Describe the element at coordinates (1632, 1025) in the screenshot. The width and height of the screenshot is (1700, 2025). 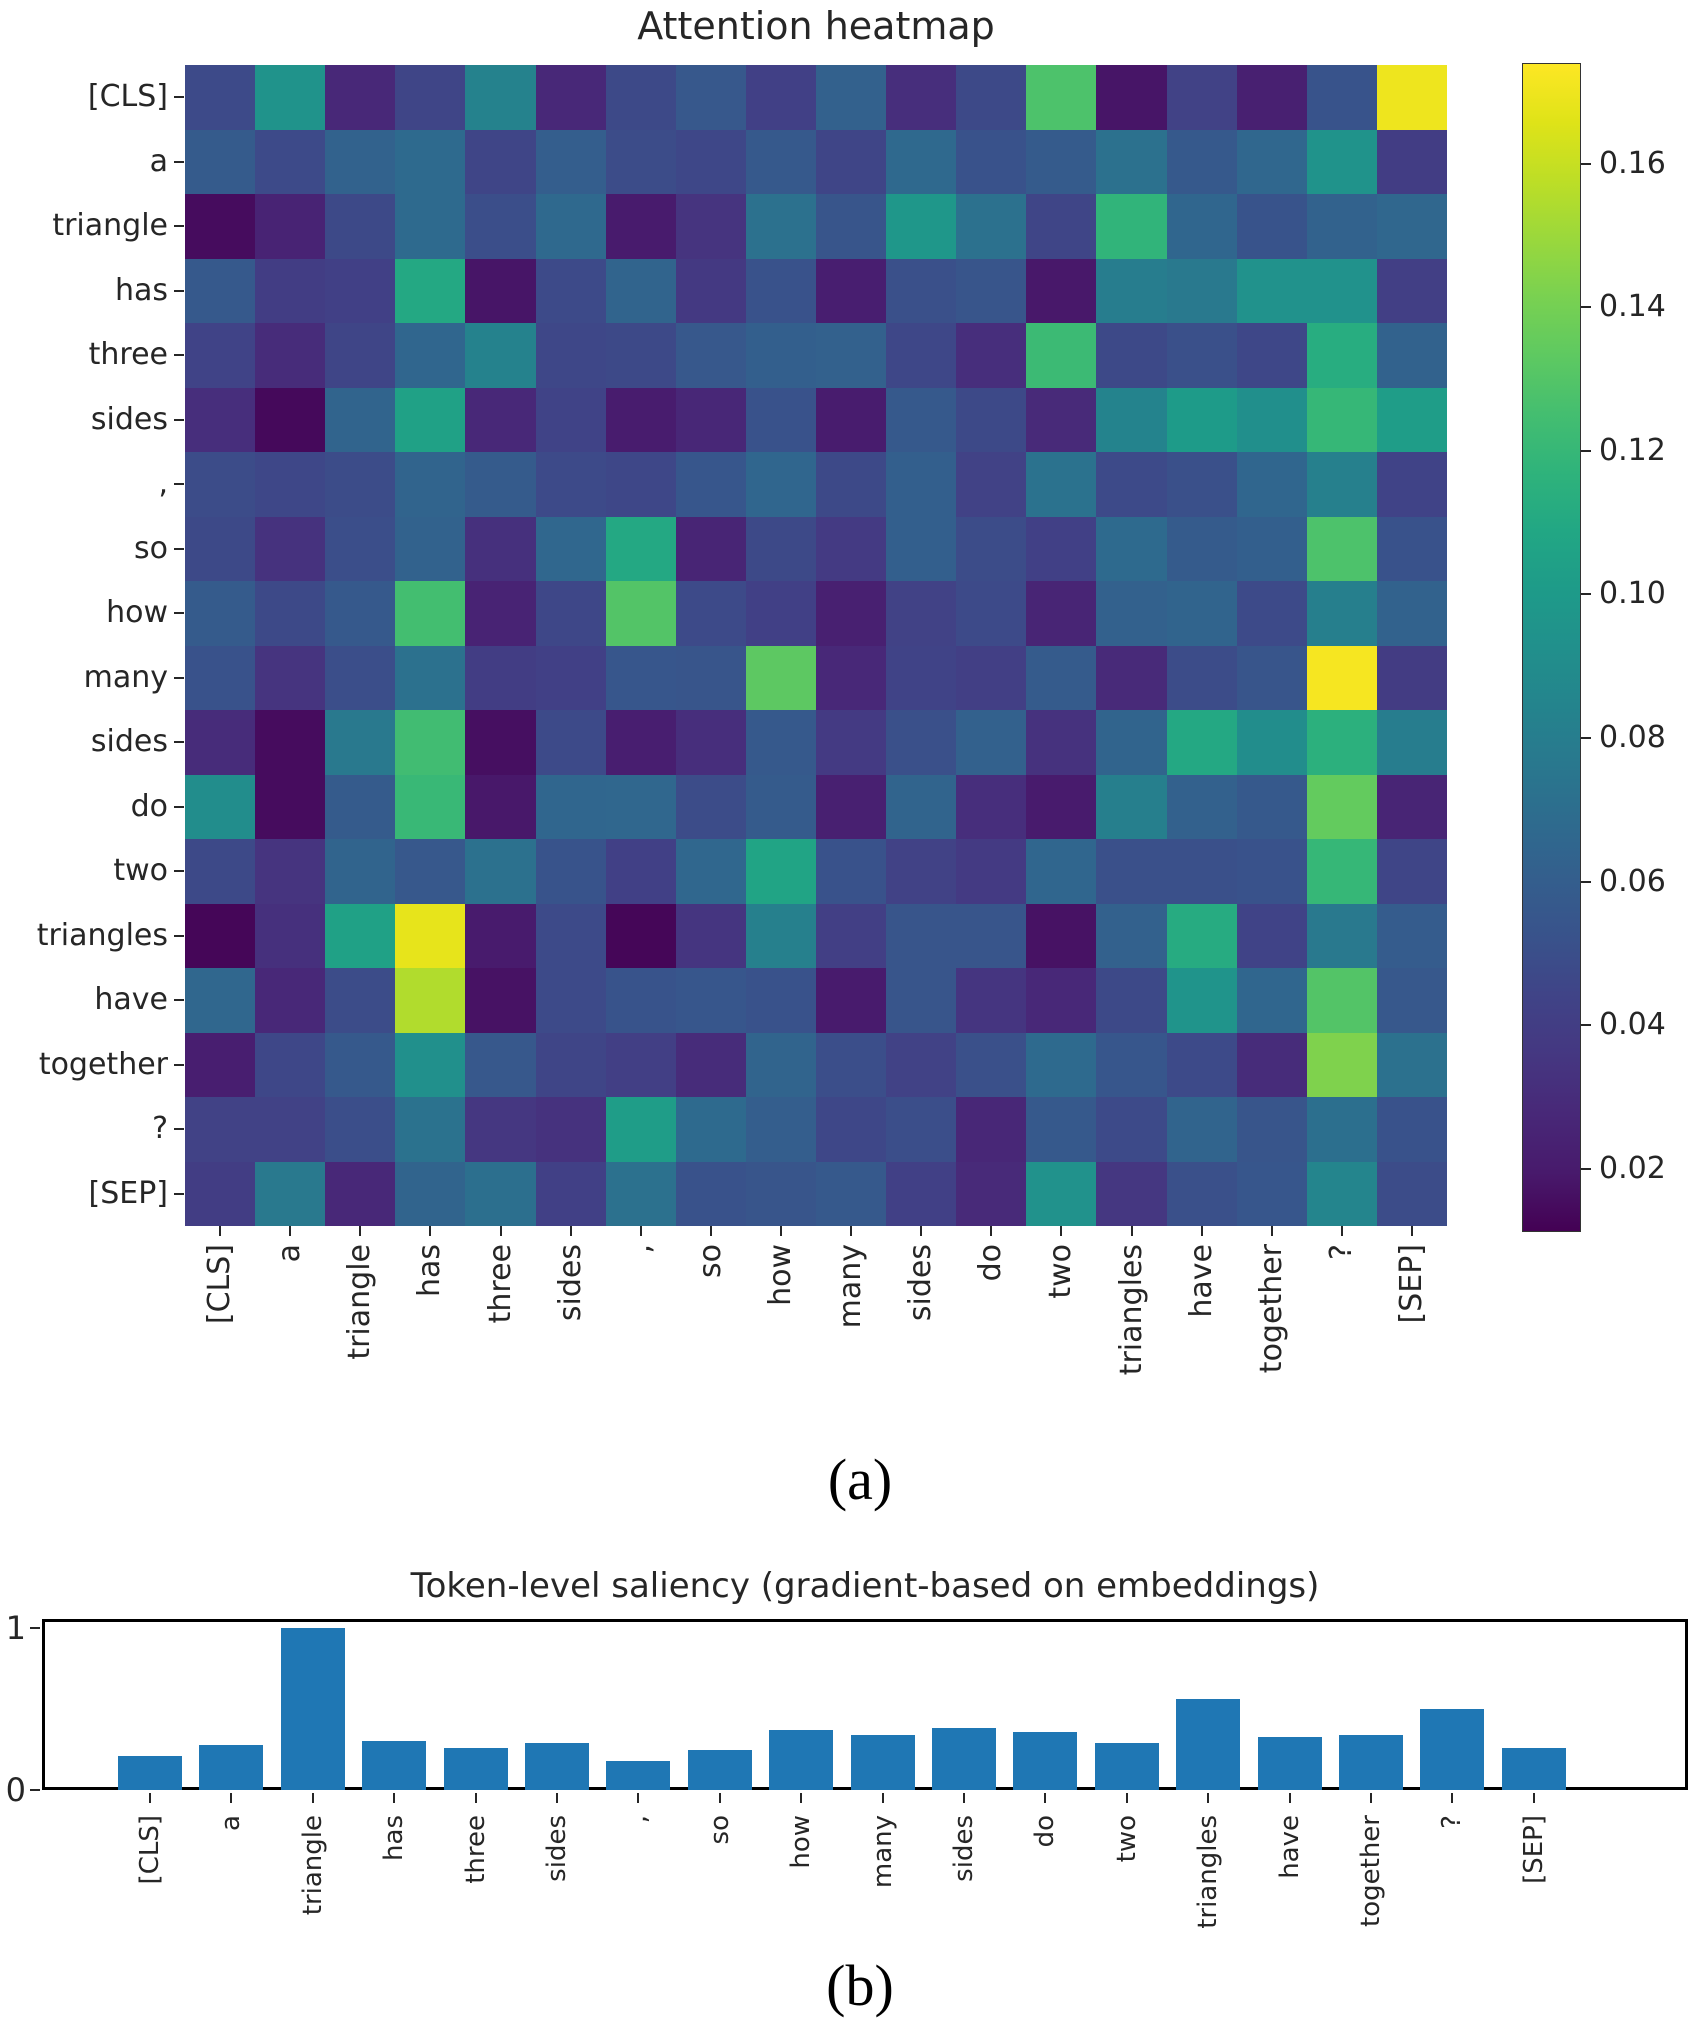
I see `colorbar-tick-label: 0.04` at that location.